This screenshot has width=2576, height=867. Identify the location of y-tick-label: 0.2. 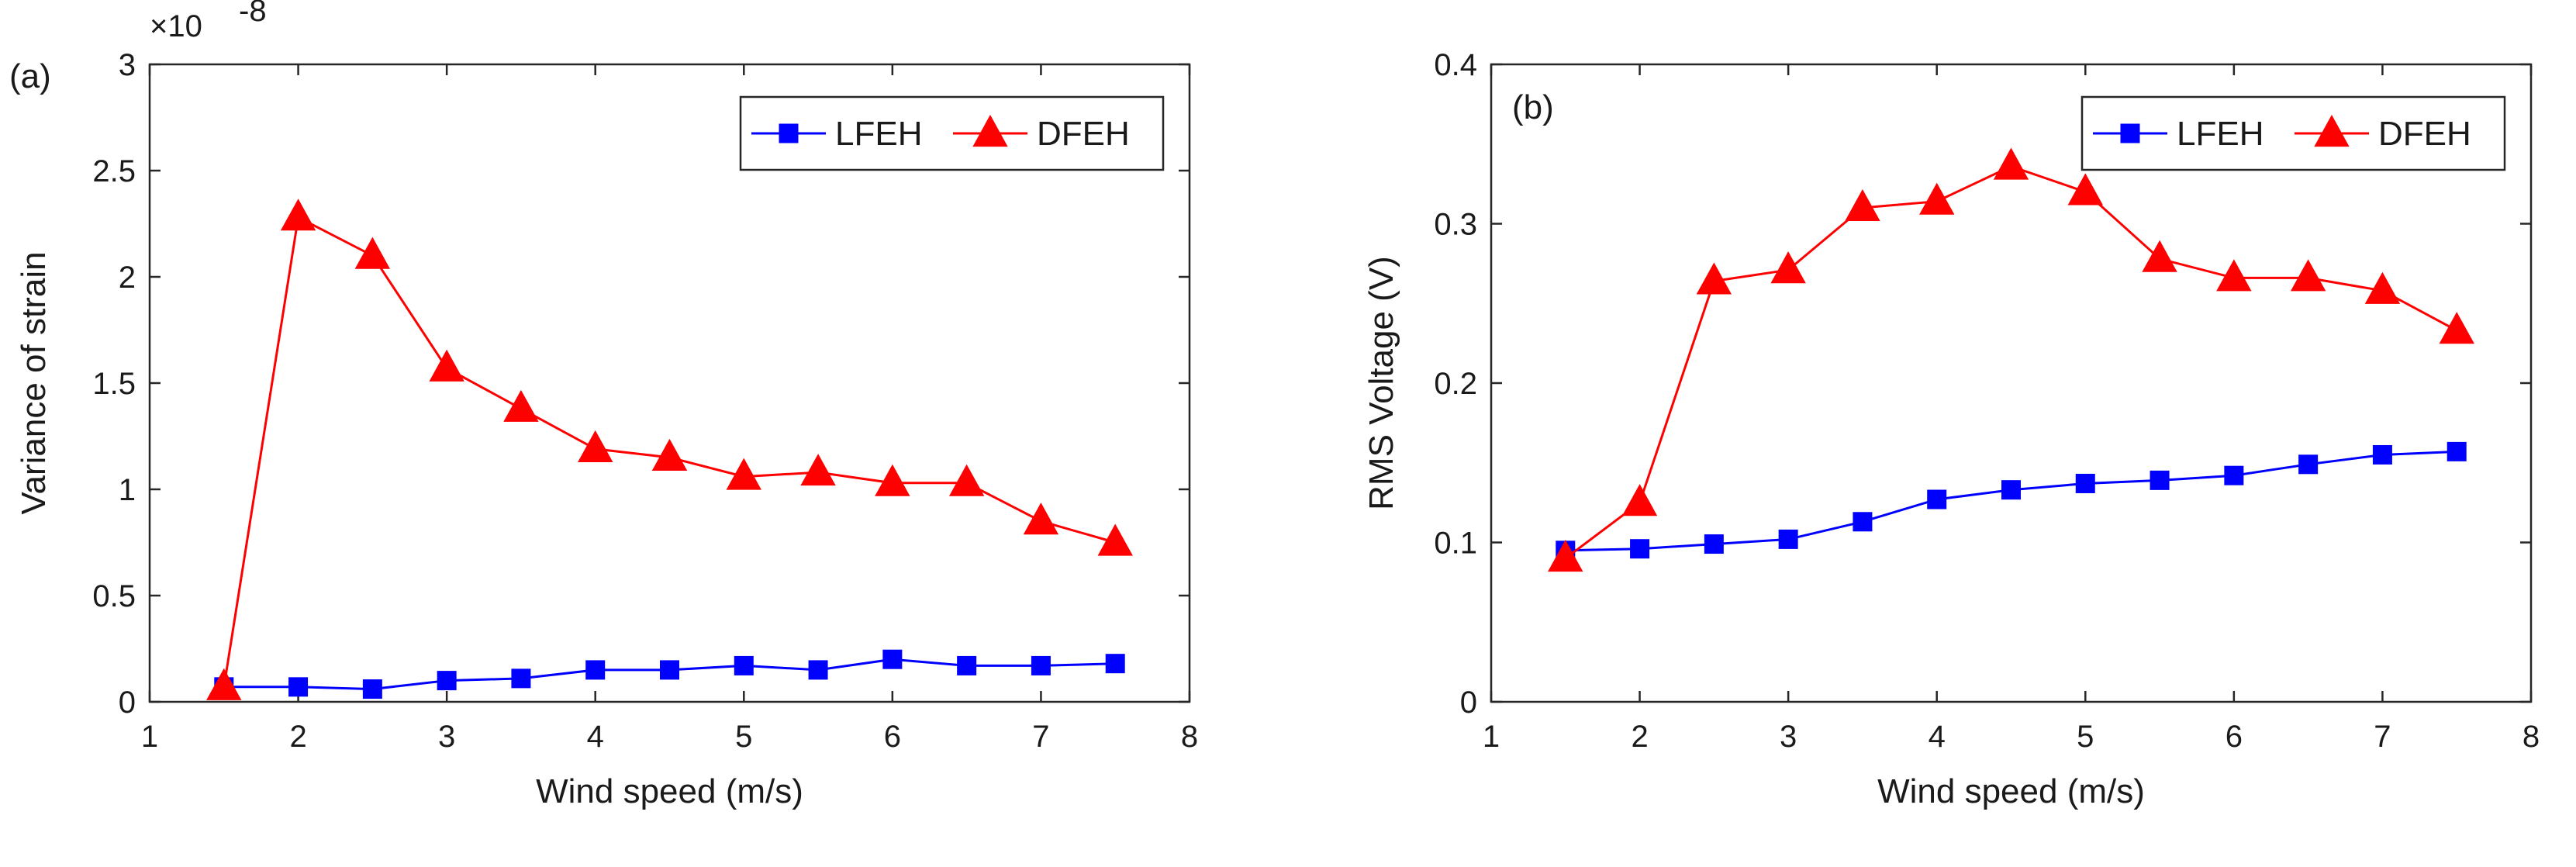
(1455, 384).